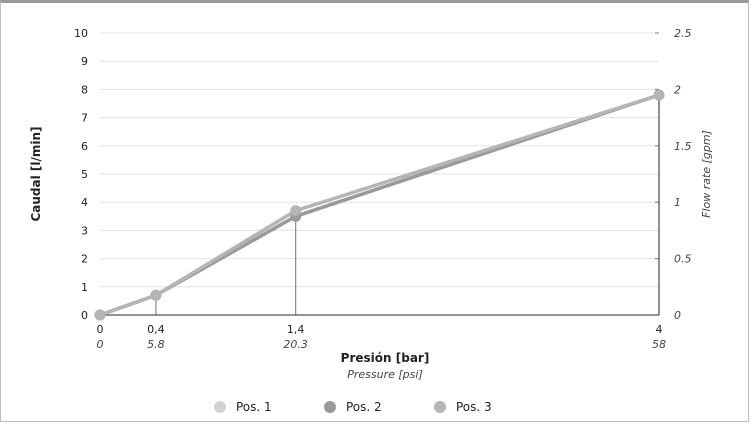 Image resolution: width=751 pixels, height=424 pixels. I want to click on y2-tick-2.5: 2.5, so click(683, 33).